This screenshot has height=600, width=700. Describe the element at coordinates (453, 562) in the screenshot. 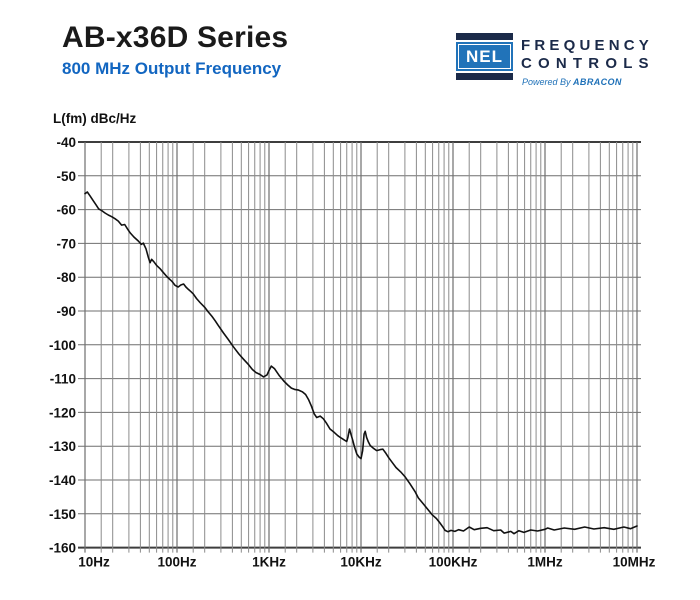

I see `x-tick-label: 100KHz` at that location.